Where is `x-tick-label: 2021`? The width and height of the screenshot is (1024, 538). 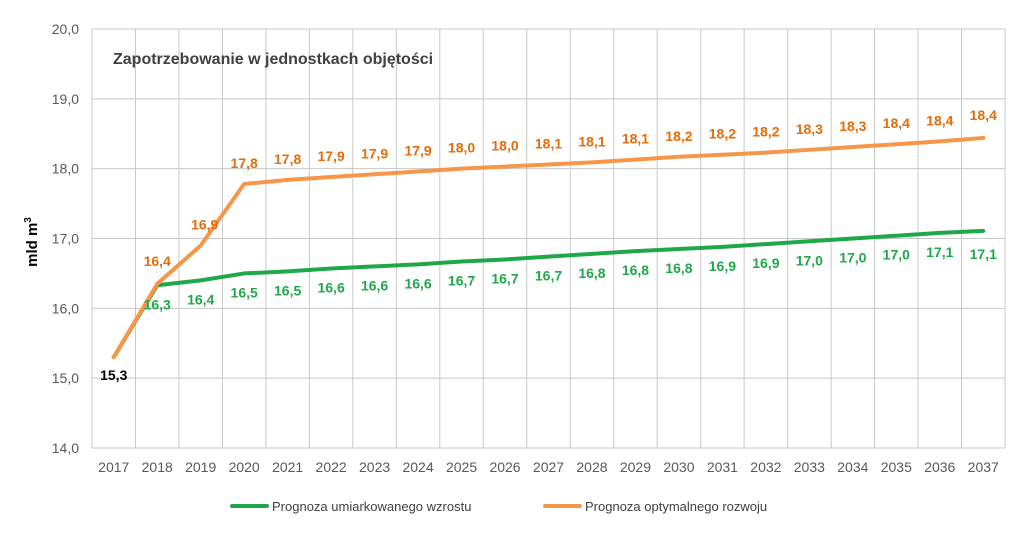
x-tick-label: 2021 is located at coordinates (287, 467).